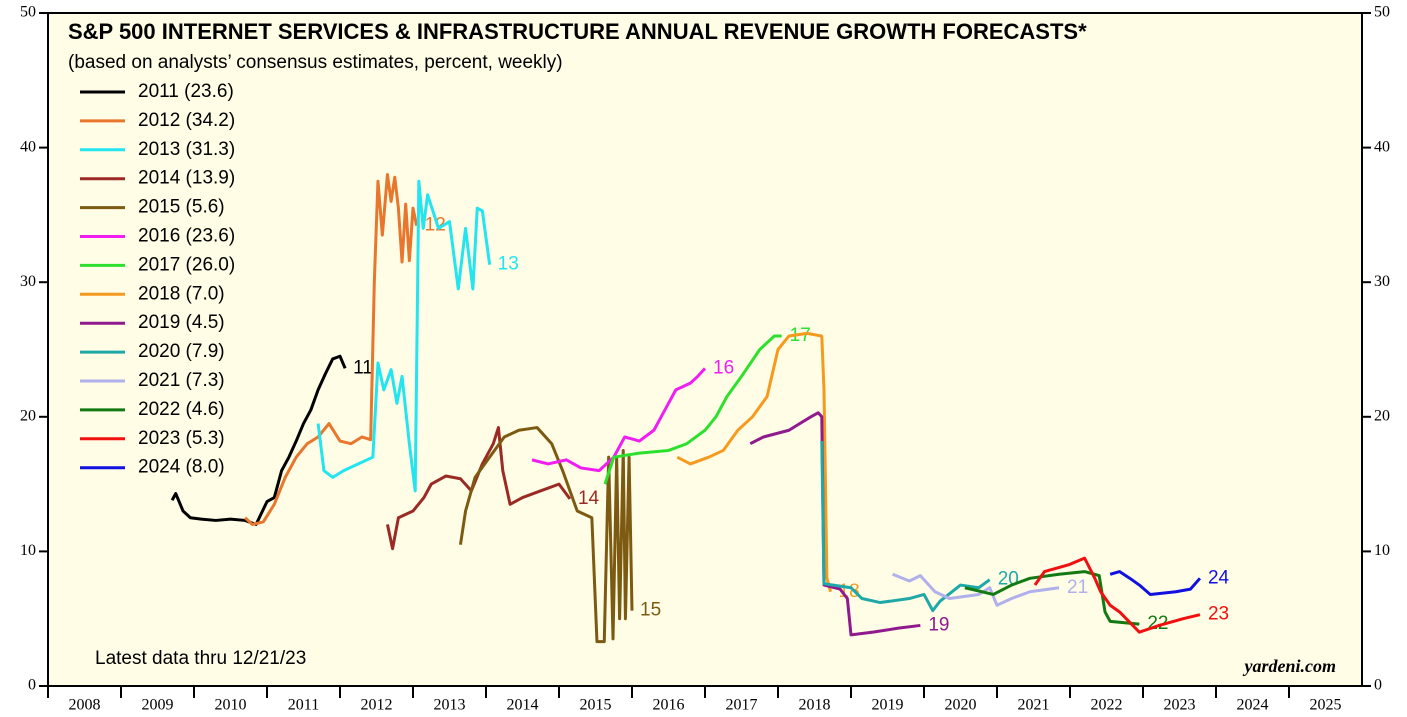 This screenshot has height=717, width=1407. I want to click on x-tick-label: 2009, so click(158, 705).